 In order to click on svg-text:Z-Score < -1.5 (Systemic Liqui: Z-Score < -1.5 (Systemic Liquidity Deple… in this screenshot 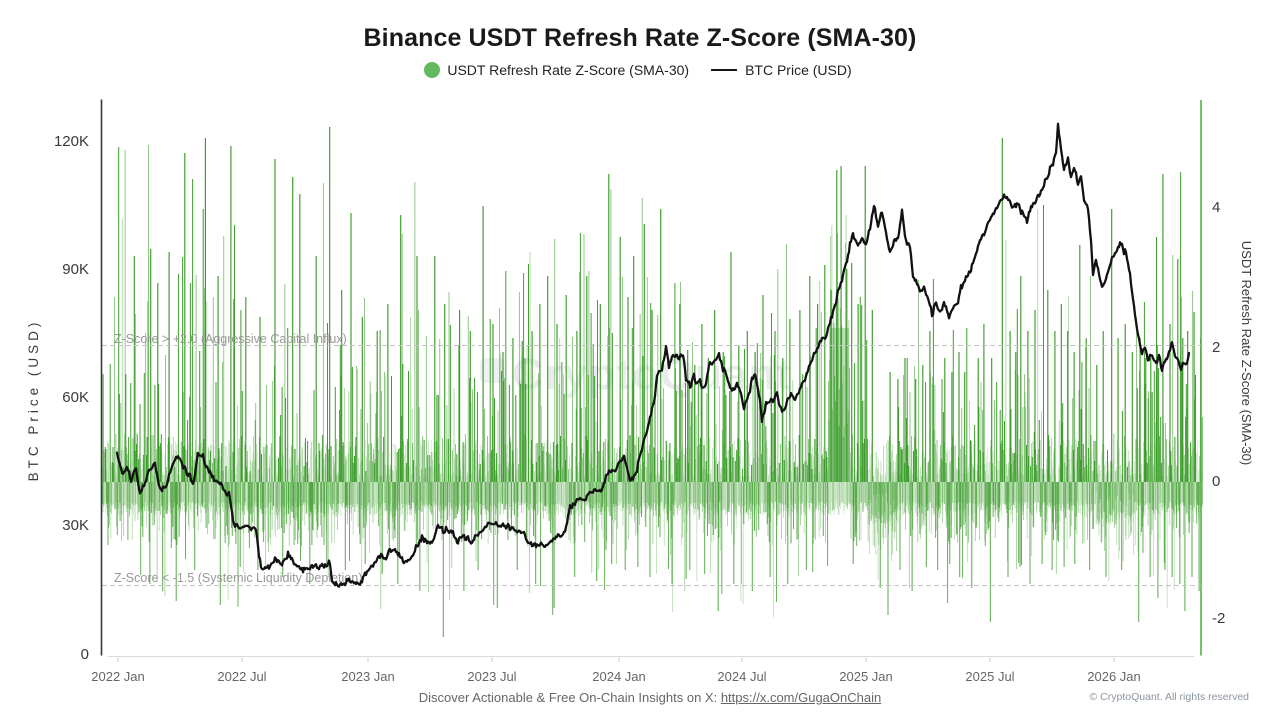, I will do `click(238, 578)`.